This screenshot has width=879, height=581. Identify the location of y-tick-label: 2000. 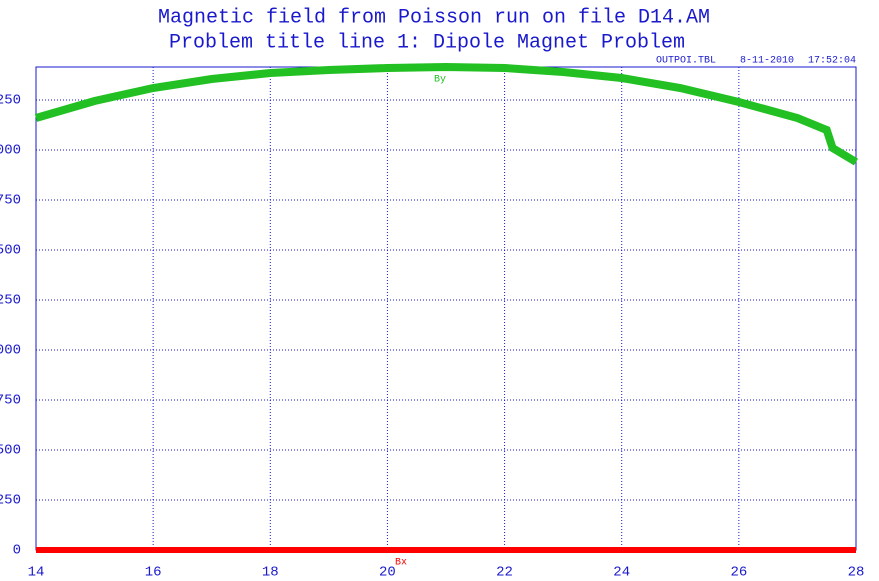
(10, 151).